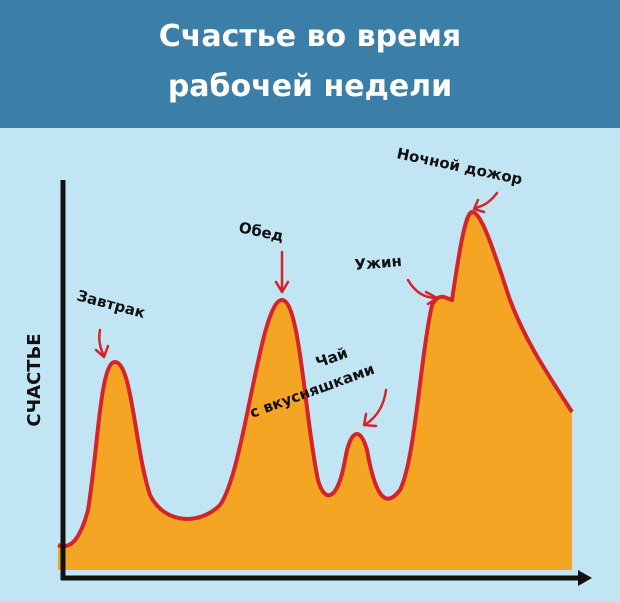  Describe the element at coordinates (310, 36) in the screenshot. I see `title-line: Счастье во время` at that location.